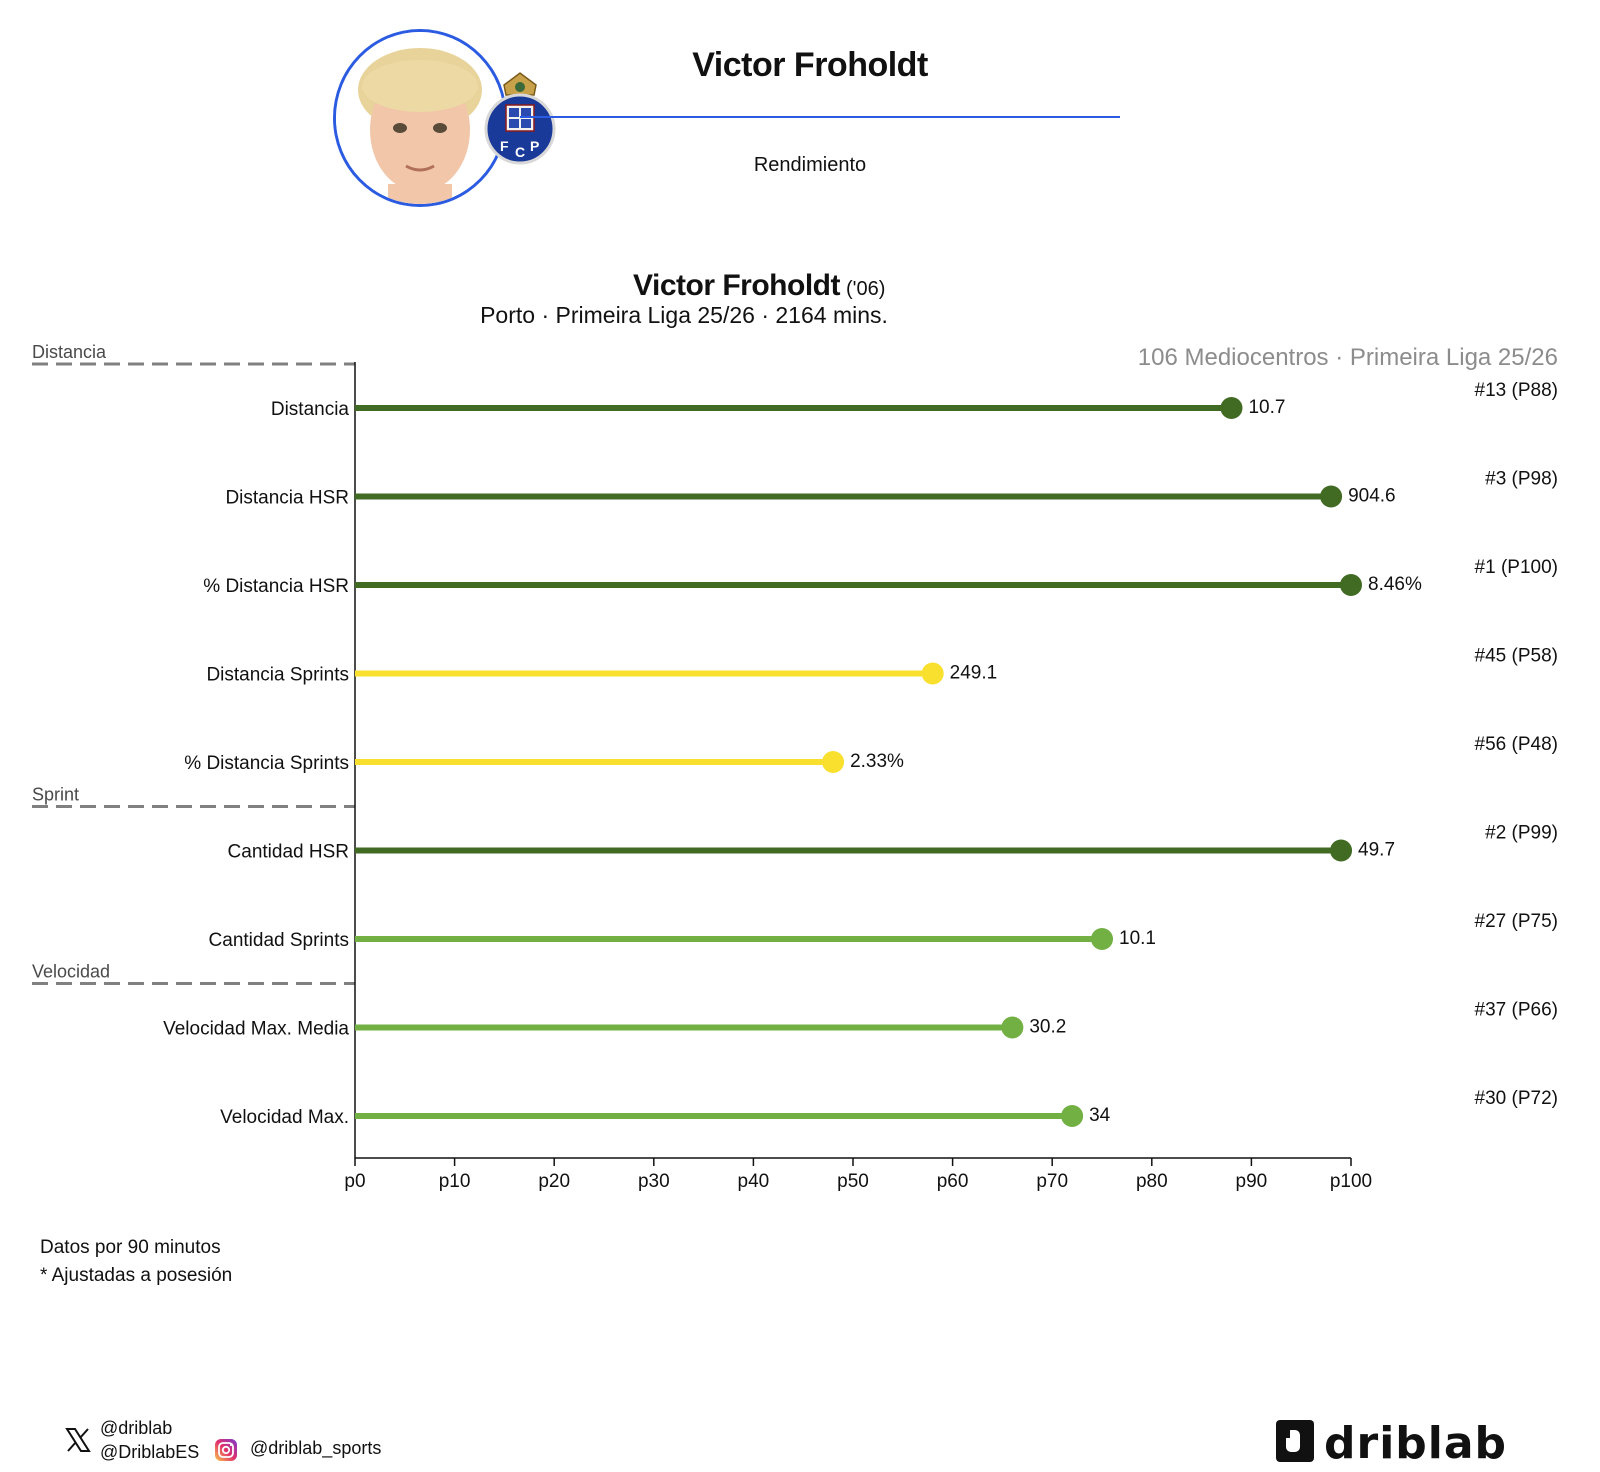 The height and width of the screenshot is (1472, 1600). Describe the element at coordinates (276, 586) in the screenshot. I see `metric-label: % Distancia HSR` at that location.